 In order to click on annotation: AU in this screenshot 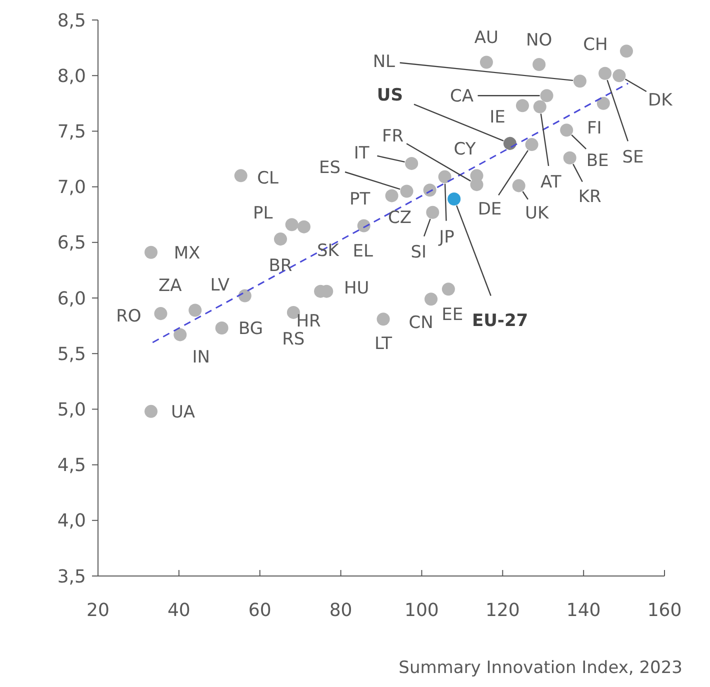, I will do `click(486, 38)`.